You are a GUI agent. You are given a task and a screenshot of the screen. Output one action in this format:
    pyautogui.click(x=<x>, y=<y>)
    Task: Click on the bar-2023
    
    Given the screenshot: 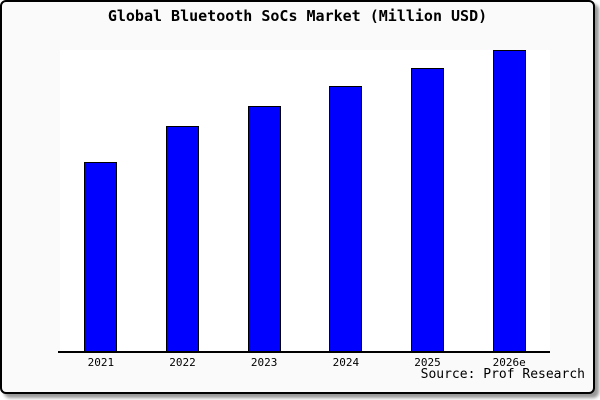 What is the action you would take?
    pyautogui.click(x=264, y=228)
    